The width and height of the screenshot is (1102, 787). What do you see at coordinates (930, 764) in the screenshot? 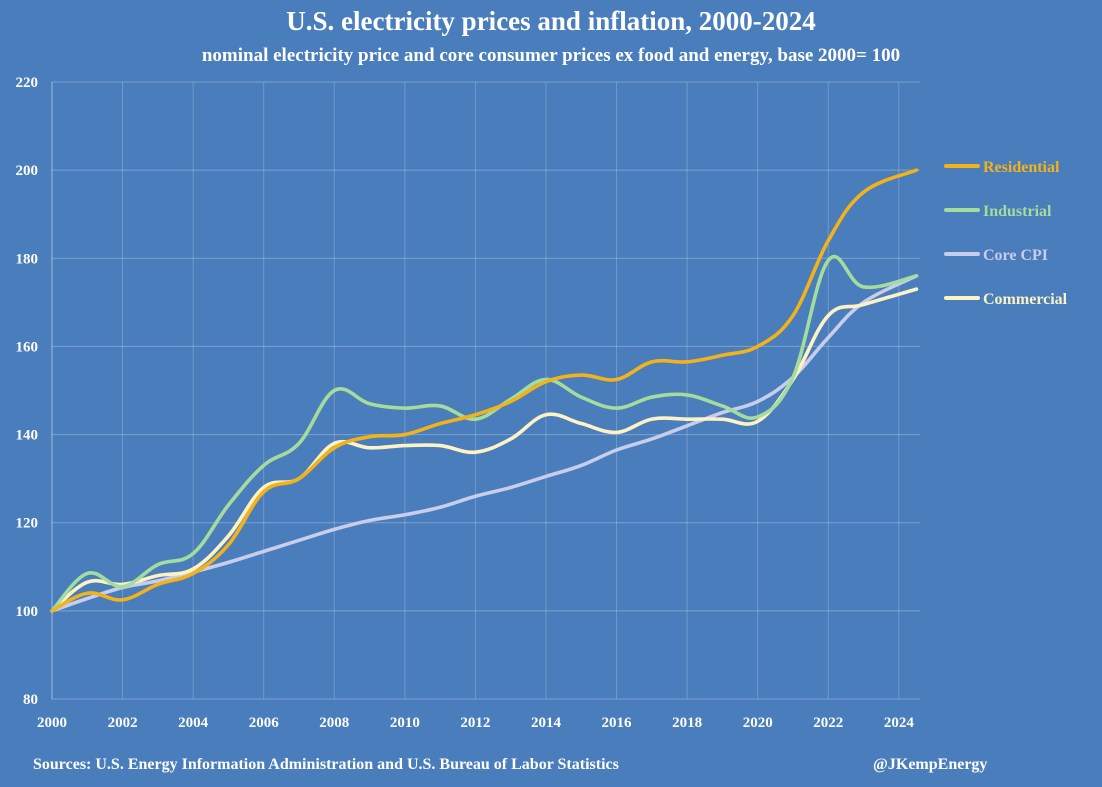
I see `author-handle: @JKempEnergy` at bounding box center [930, 764].